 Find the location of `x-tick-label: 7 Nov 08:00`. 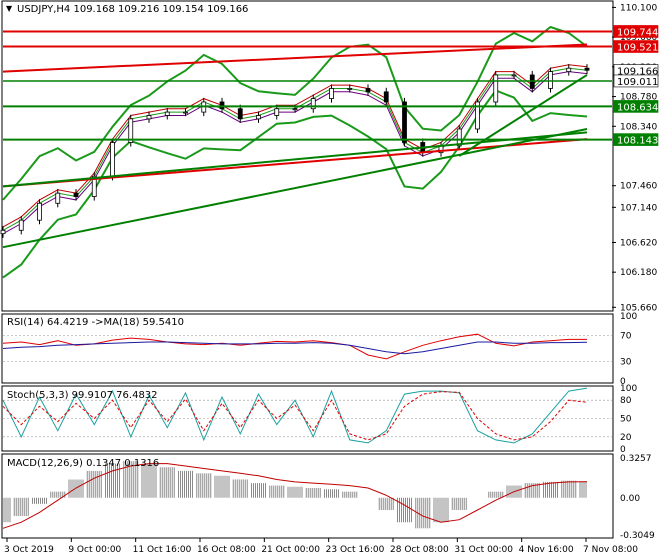

x-tick-label: 7 Nov 08:00 is located at coordinates (610, 550).